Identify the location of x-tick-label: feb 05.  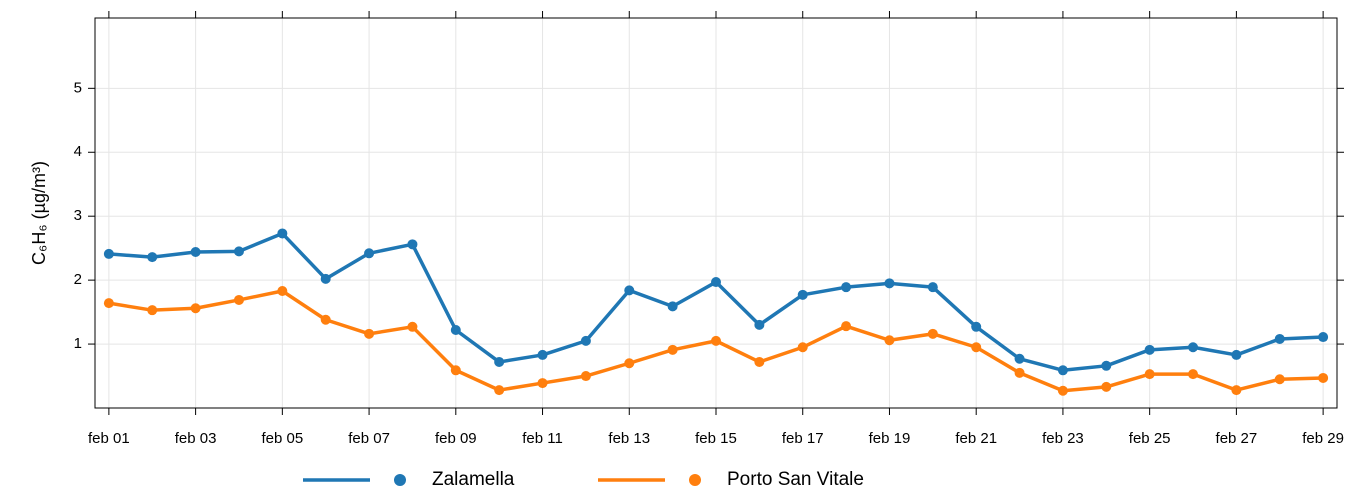
(282, 438).